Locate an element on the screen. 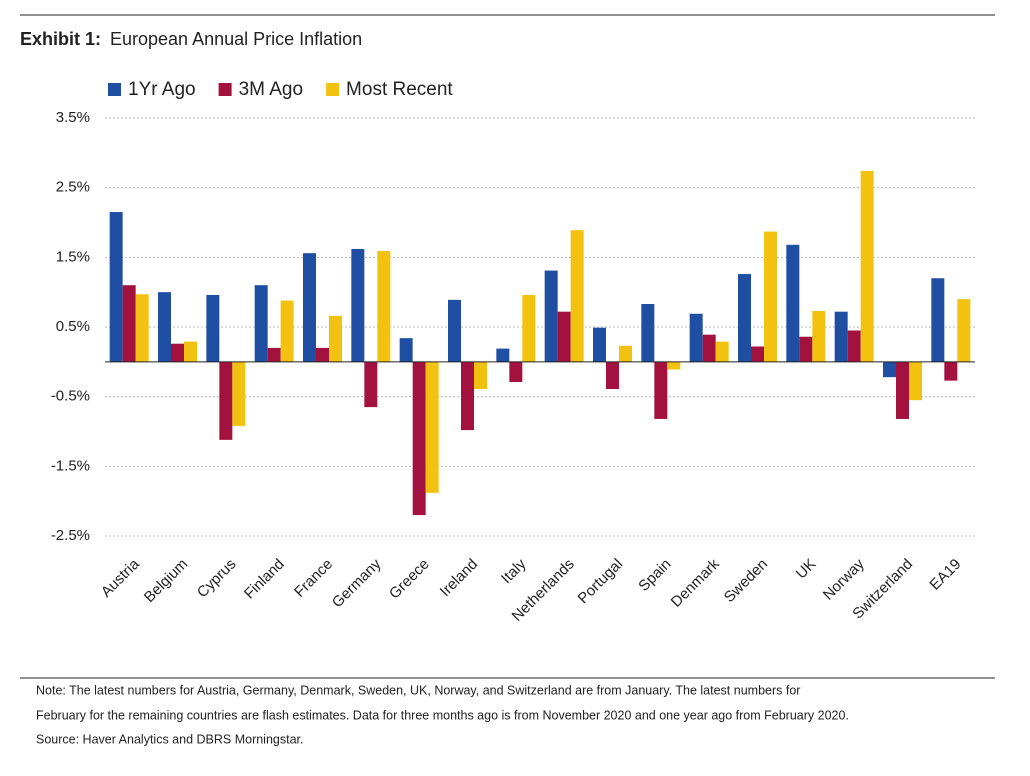  exhibit-label: Exhibit 1: is located at coordinates (60, 39).